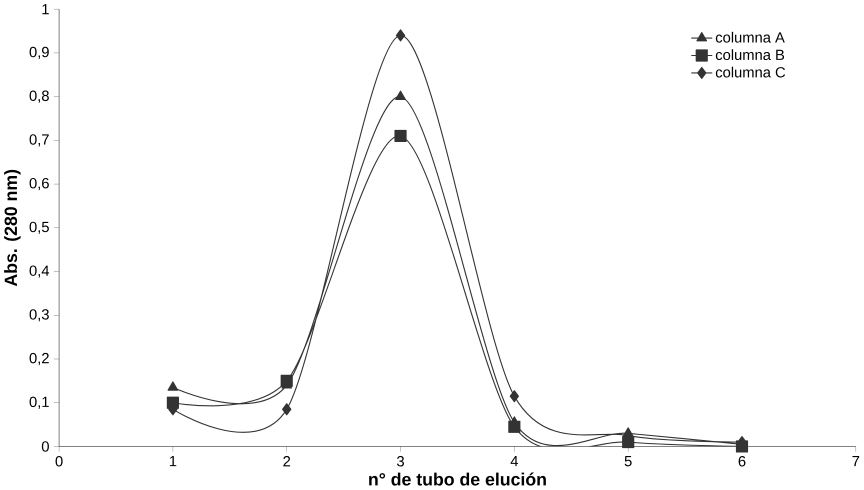  Describe the element at coordinates (39, 53) in the screenshot. I see `y-tick-label: 0,9` at that location.